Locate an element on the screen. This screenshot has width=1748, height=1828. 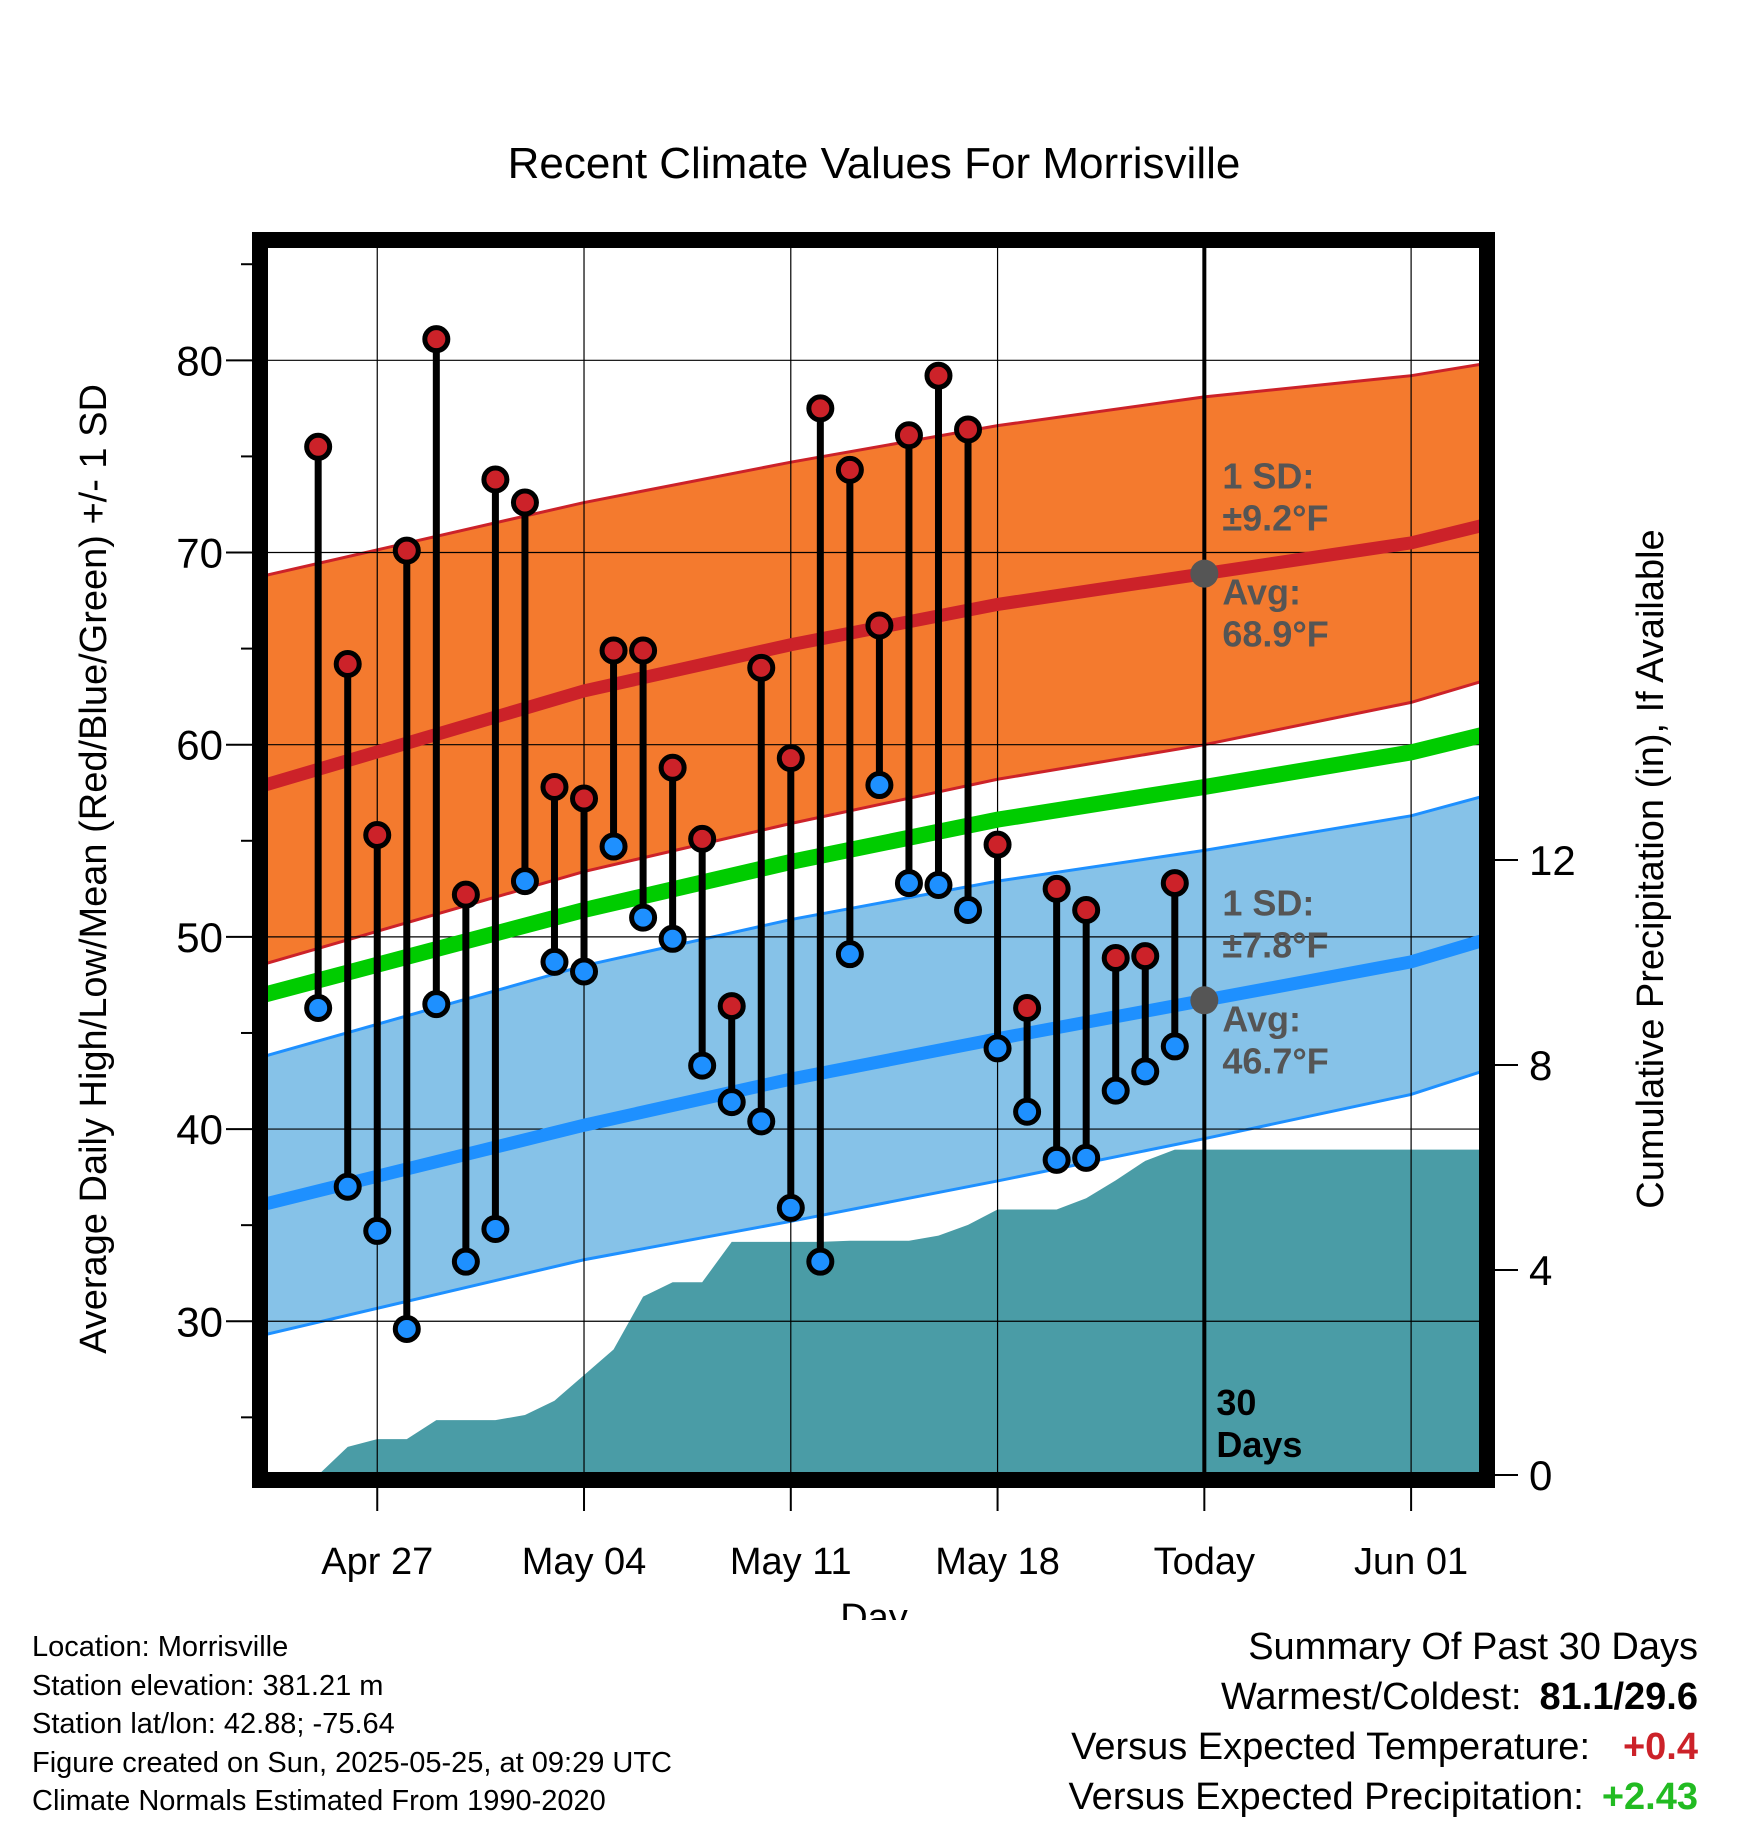
precip-area is located at coordinates (900, 1312).